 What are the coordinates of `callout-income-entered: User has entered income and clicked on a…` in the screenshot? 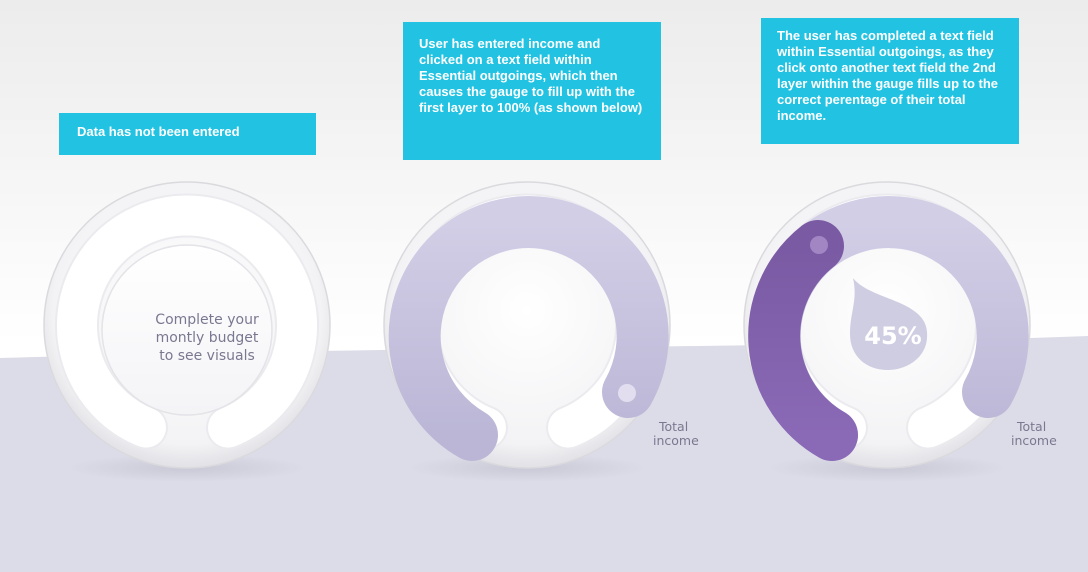 It's located at (532, 91).